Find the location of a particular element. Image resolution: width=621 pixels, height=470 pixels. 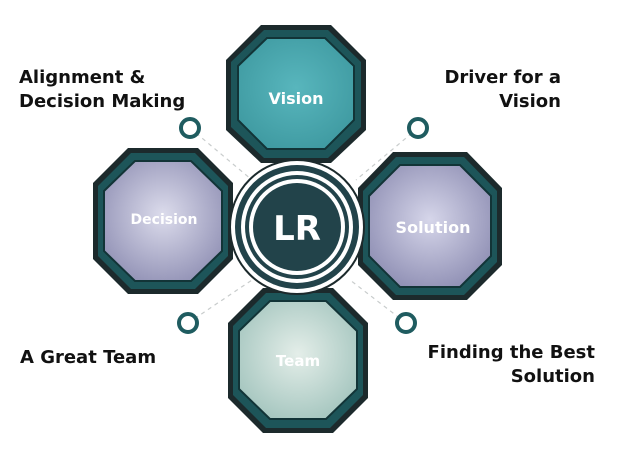

hexagon-team: Team is located at coordinates (298, 360).